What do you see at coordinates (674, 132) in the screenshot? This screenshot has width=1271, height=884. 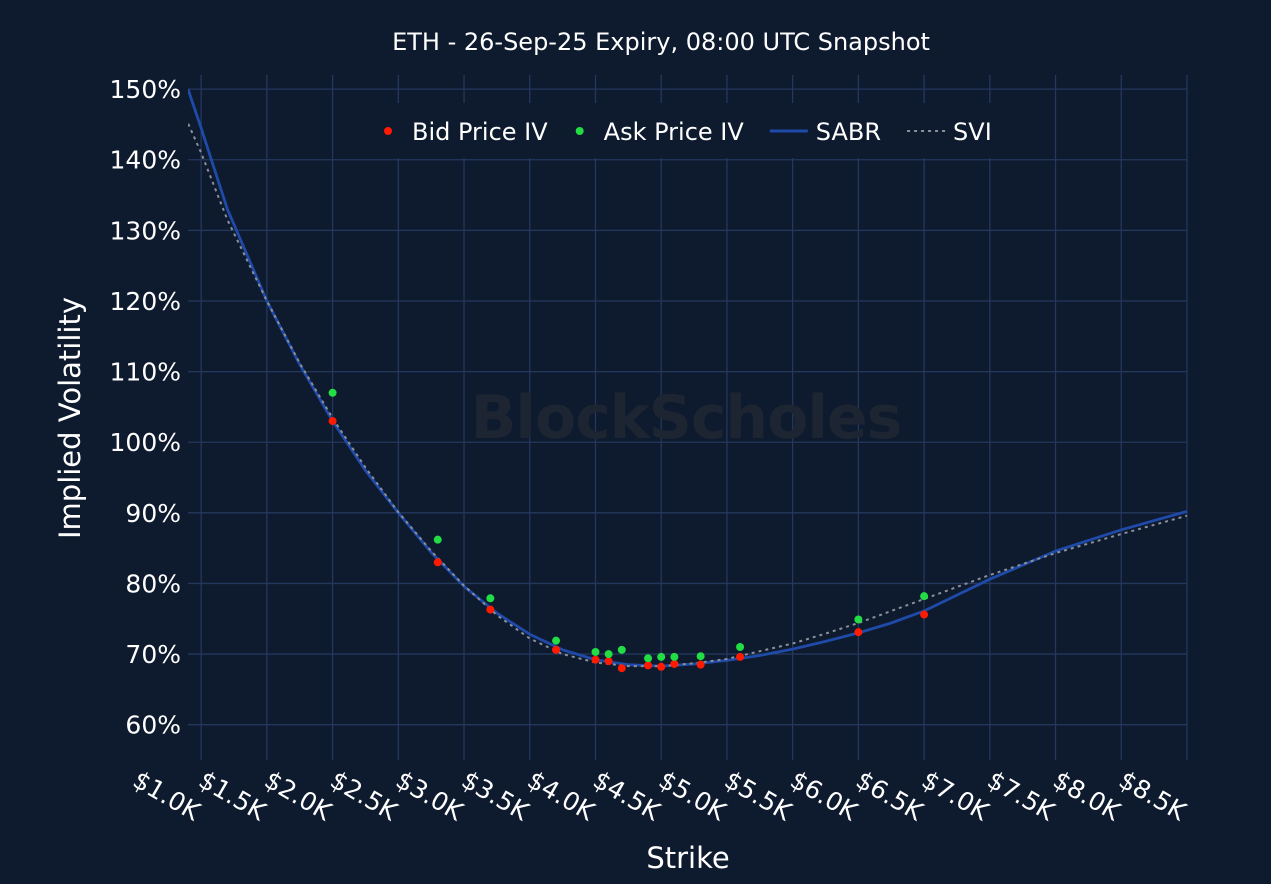 I see `legend-label: Ask Price IV` at bounding box center [674, 132].